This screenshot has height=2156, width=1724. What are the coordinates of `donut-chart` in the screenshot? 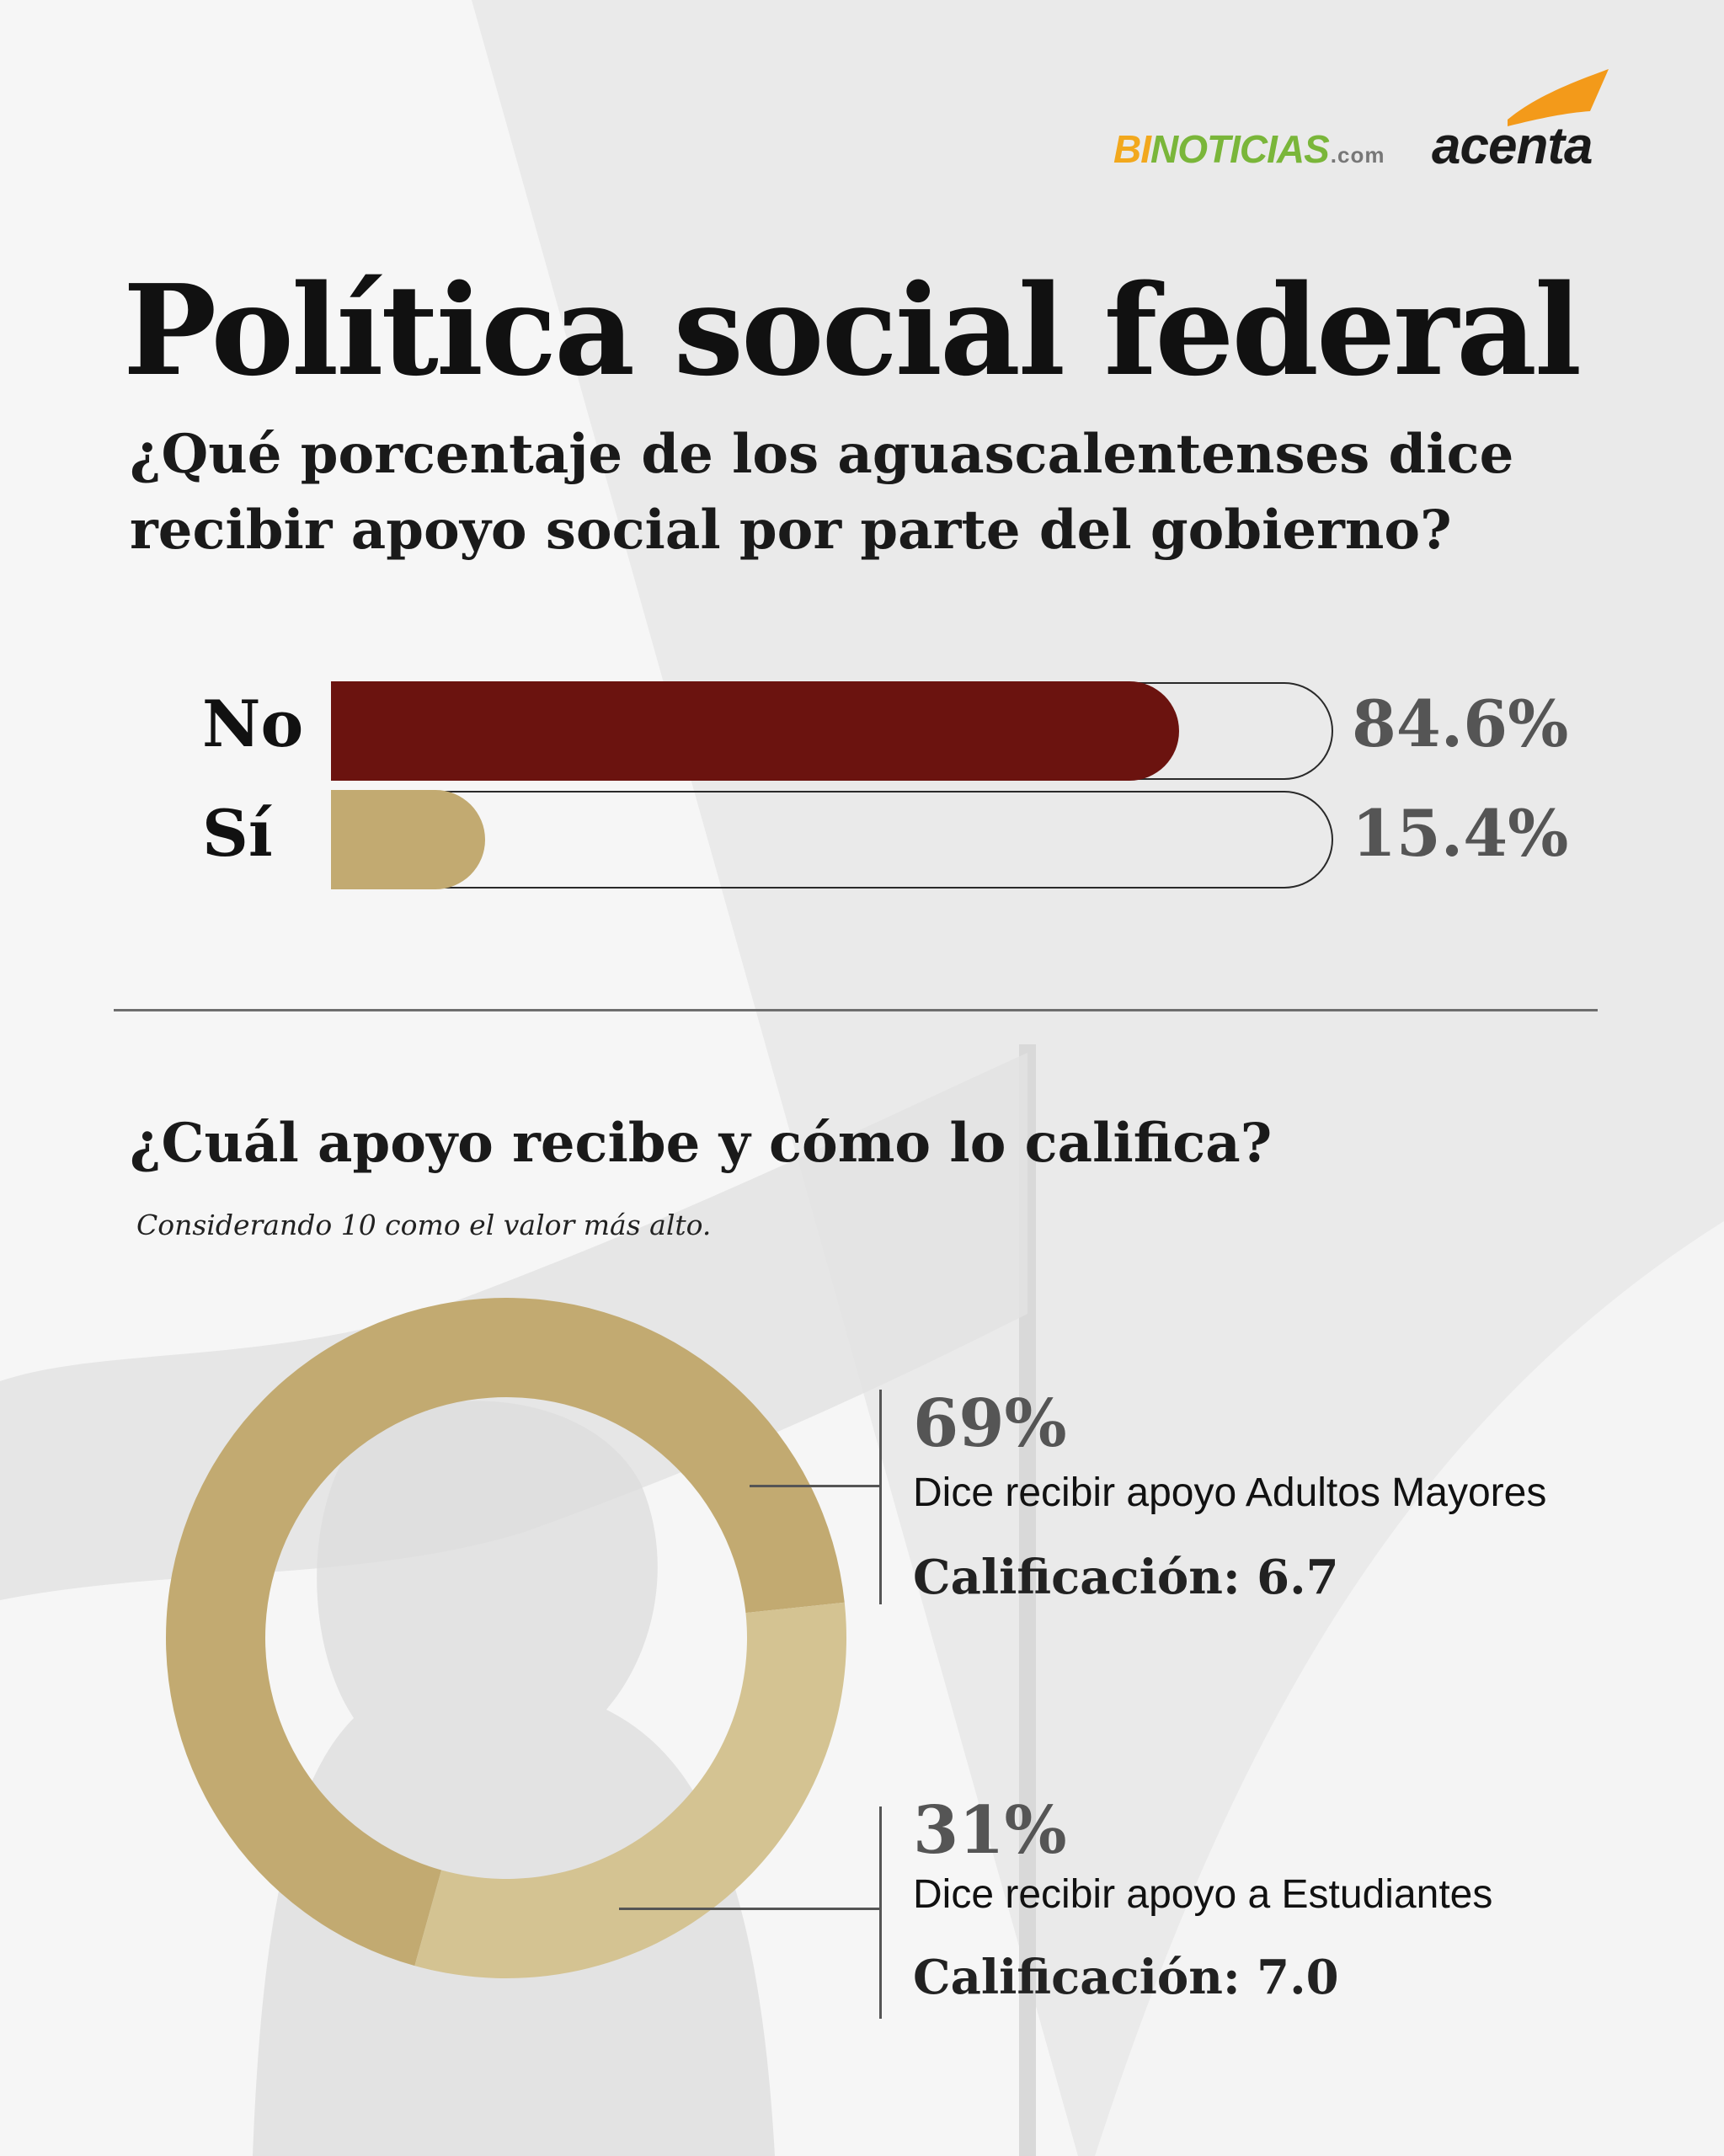 It's located at (506, 1638).